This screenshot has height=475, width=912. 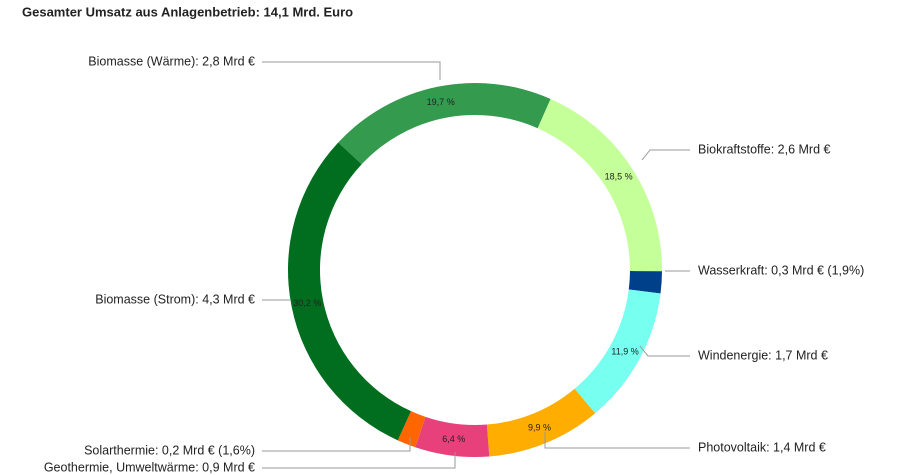 I want to click on category-label: Windenergie: 1,7 Mrd €, so click(x=763, y=355).